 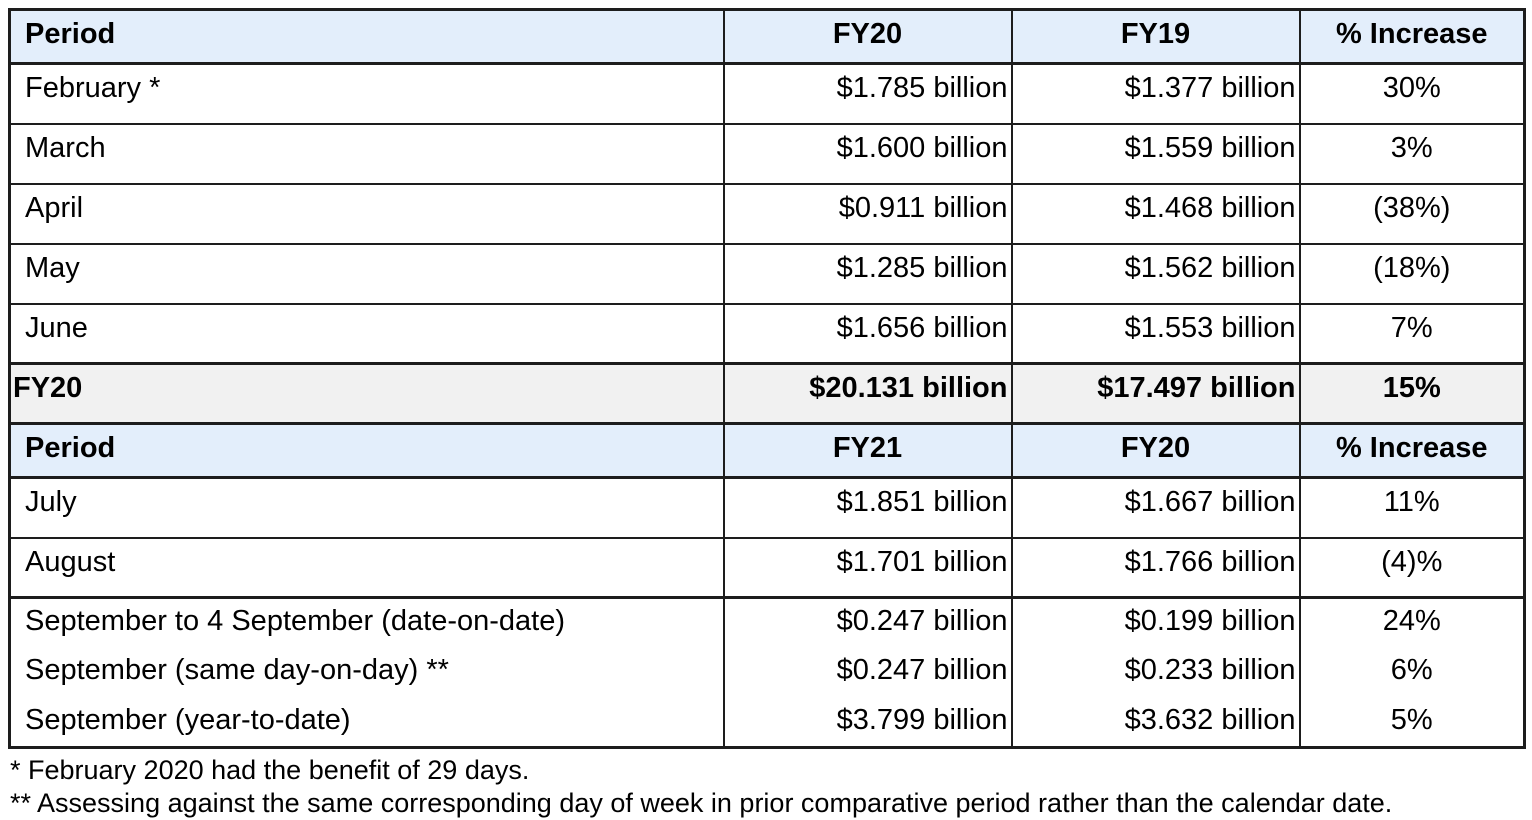 I want to click on prior-cell: $3.632 billion, so click(x=1155, y=723).